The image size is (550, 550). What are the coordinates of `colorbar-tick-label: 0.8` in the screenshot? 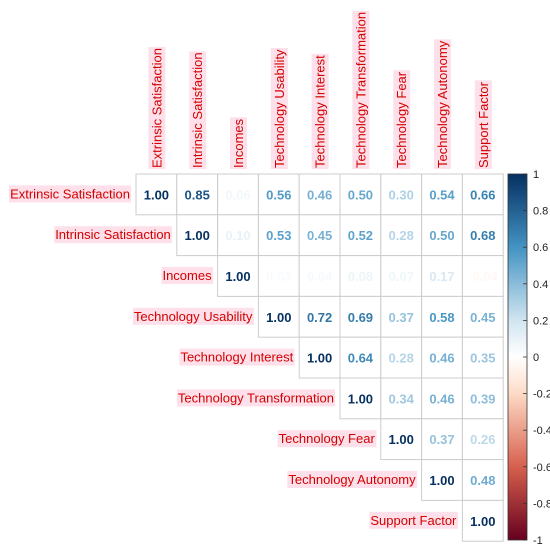 It's located at (540, 212).